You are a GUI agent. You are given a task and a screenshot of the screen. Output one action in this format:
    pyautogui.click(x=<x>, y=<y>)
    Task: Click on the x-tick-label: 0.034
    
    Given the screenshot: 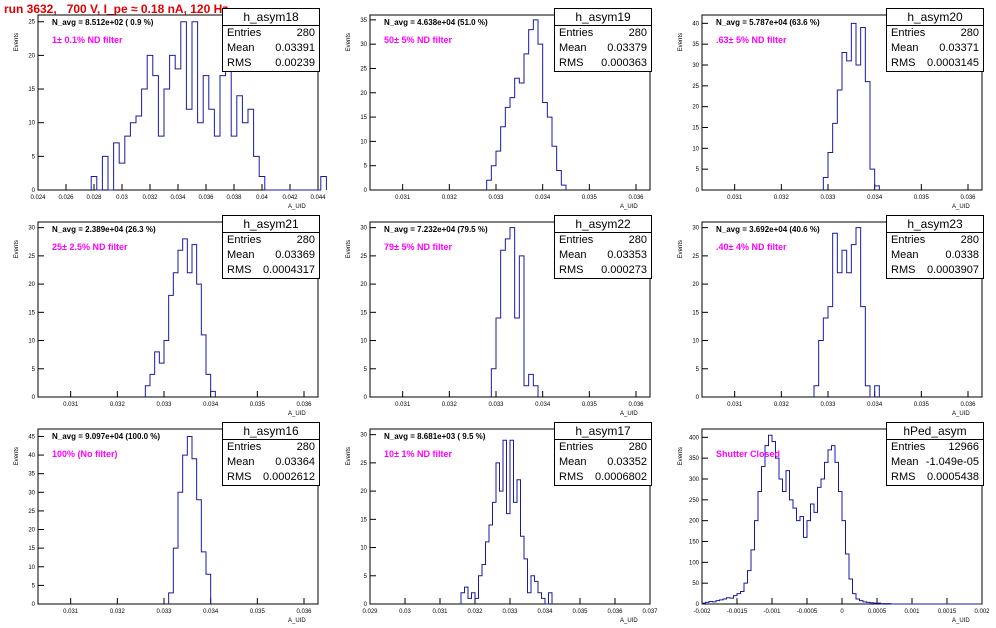 What is the action you would take?
    pyautogui.click(x=875, y=405)
    